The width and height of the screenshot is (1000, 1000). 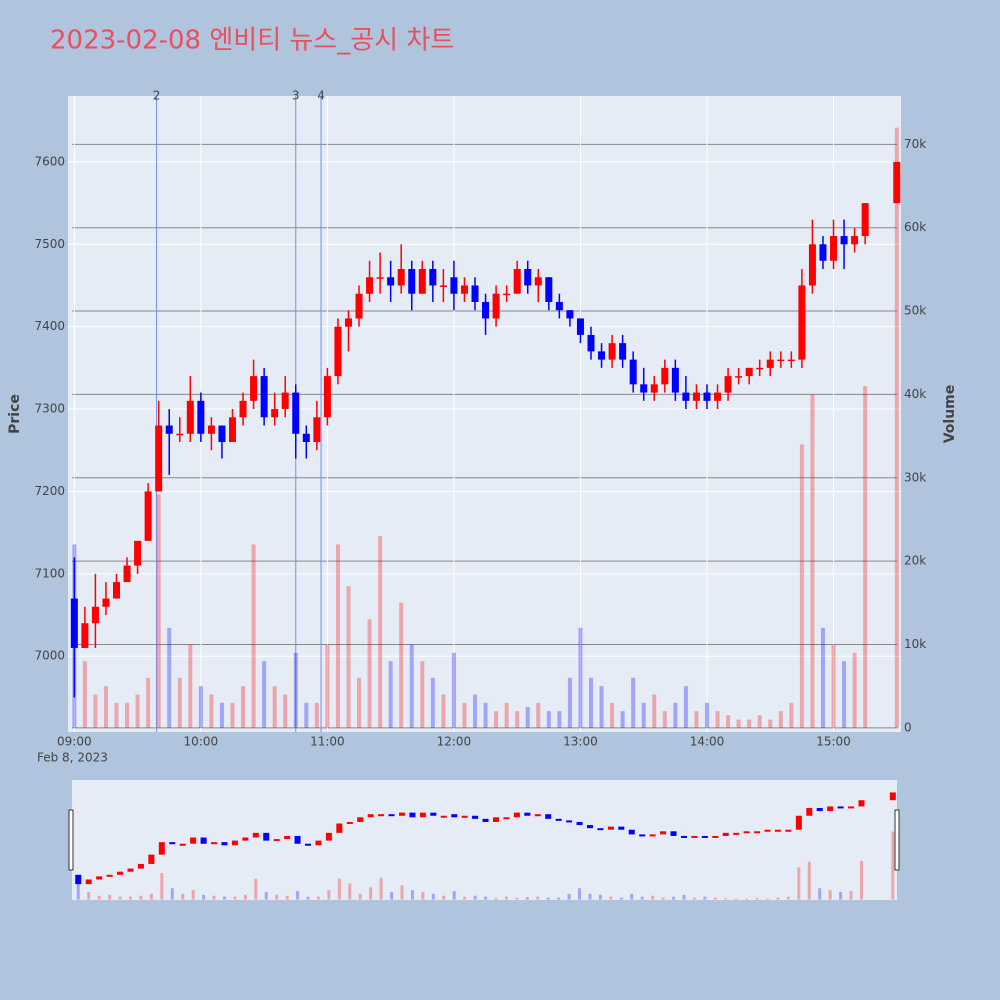 I want to click on y-tick-label: 7600, so click(x=49, y=161).